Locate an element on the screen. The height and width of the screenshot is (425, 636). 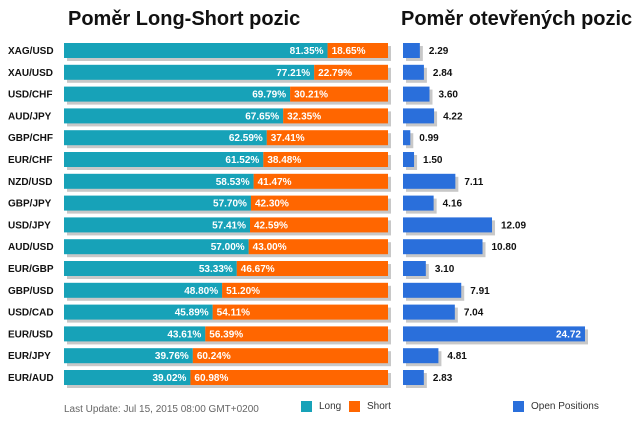
bar-long-usd-jpy is located at coordinates (157, 225).